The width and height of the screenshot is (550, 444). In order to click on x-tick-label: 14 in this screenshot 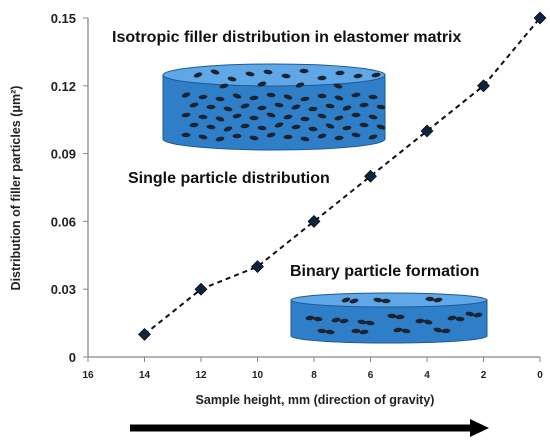, I will do `click(145, 375)`.